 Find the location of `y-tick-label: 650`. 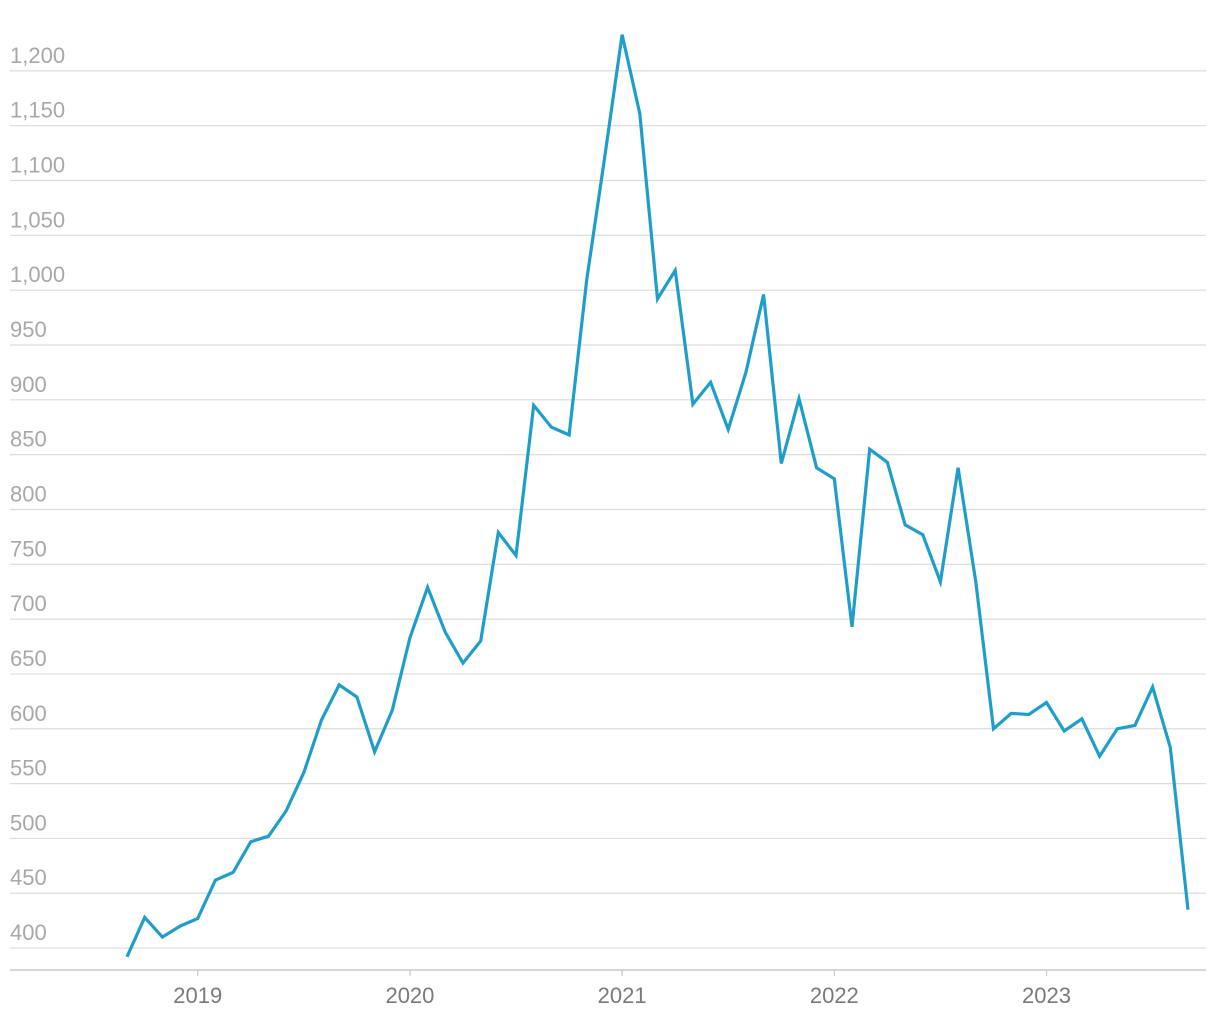

y-tick-label: 650 is located at coordinates (28, 658).